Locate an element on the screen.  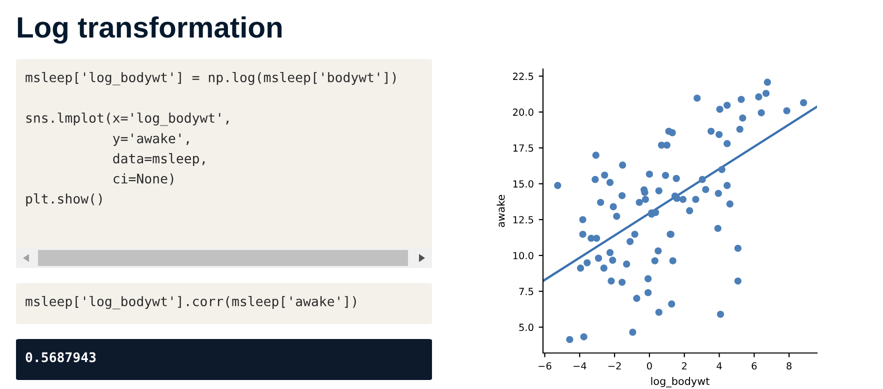
x-tick-label: −6 is located at coordinates (545, 366).